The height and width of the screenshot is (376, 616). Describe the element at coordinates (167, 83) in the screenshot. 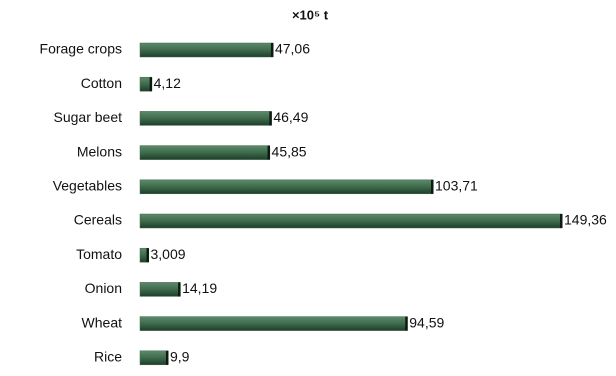

I see `data-label: 4,12` at that location.